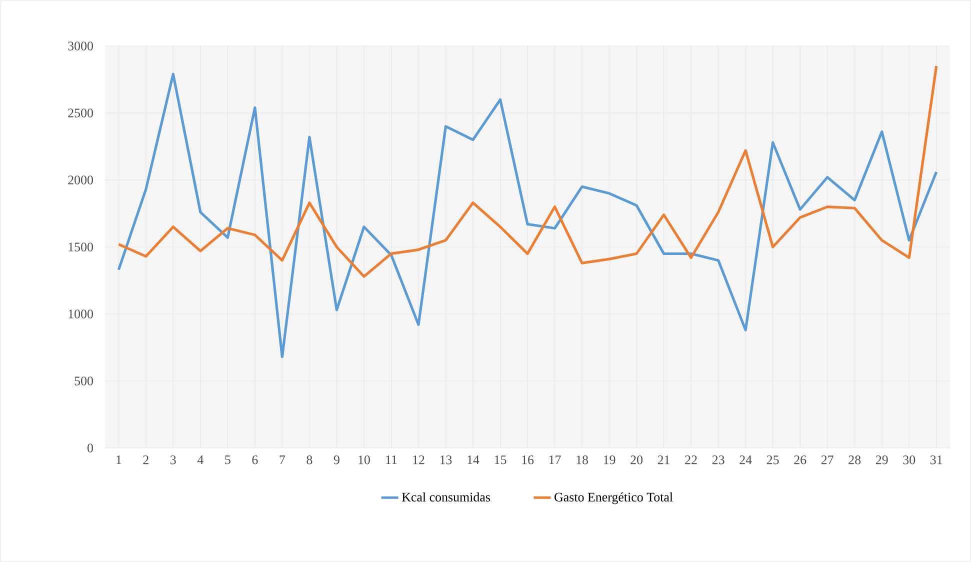  Describe the element at coordinates (772, 460) in the screenshot. I see `x-tick-label: 25` at that location.